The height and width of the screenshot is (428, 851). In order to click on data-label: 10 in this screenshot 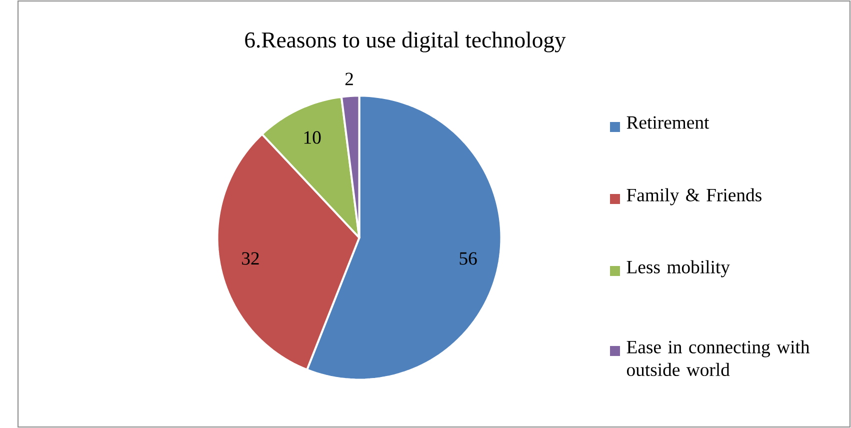, I will do `click(312, 137)`.